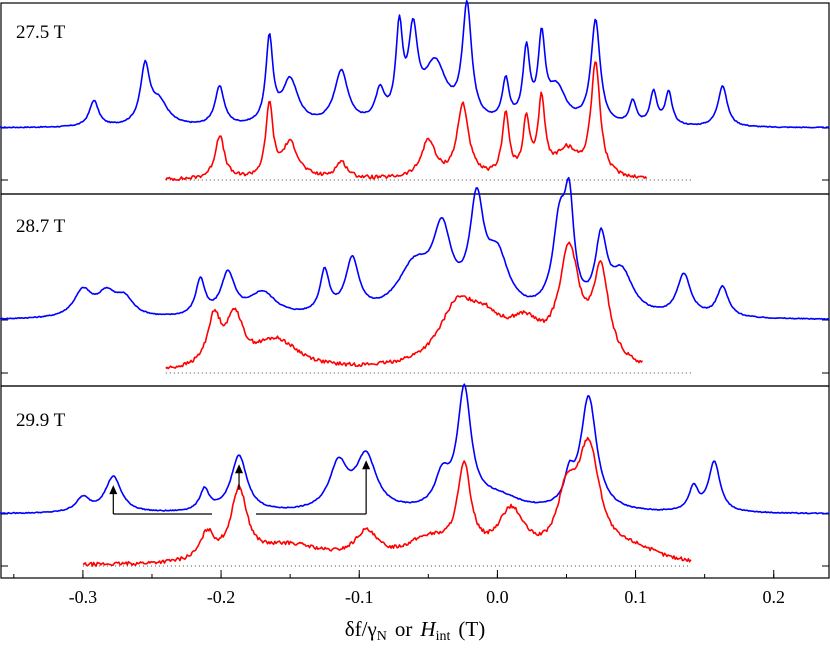  Describe the element at coordinates (41, 226) in the screenshot. I see `field-label: 28.7 T` at that location.